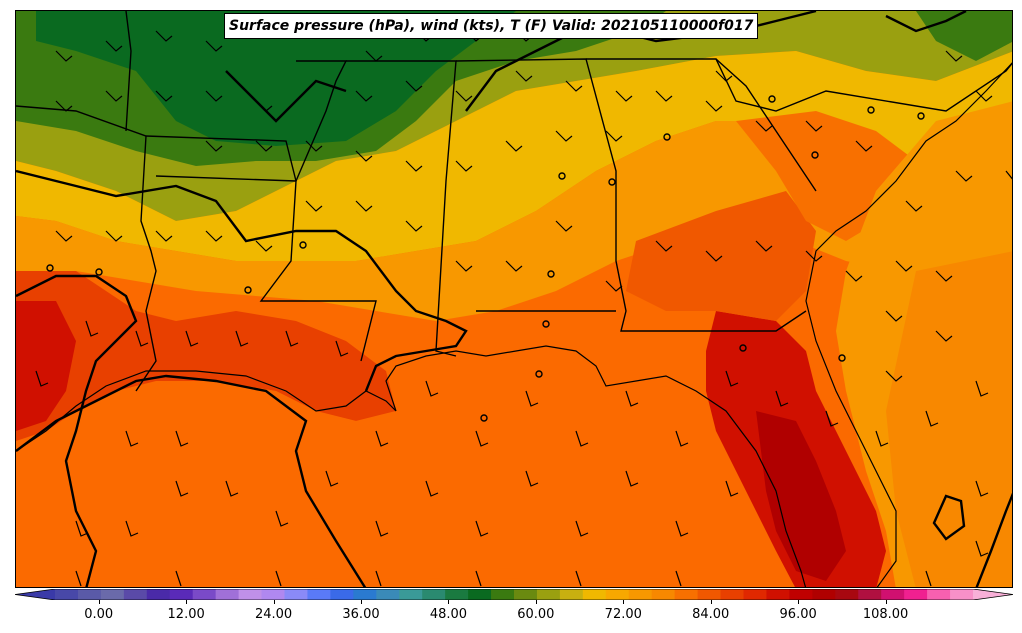  What do you see at coordinates (99, 614) in the screenshot?
I see `colorbar-tick-label: 0.00` at bounding box center [99, 614].